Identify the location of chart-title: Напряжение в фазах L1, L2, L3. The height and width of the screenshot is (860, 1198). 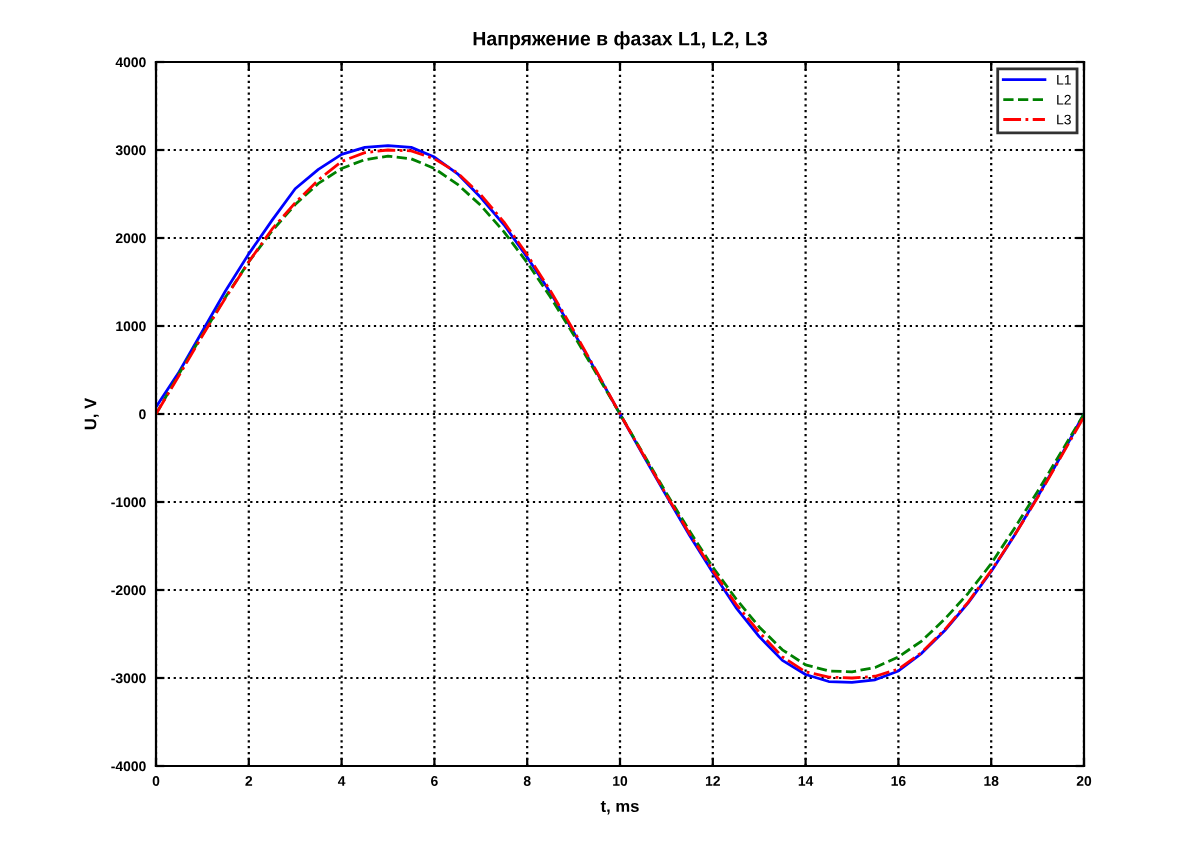
(620, 40).